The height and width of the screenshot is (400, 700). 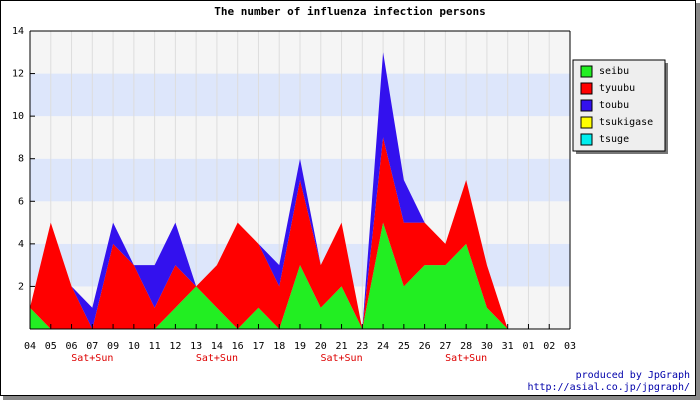 What do you see at coordinates (487, 346) in the screenshot?
I see `x-tick-label: 30` at bounding box center [487, 346].